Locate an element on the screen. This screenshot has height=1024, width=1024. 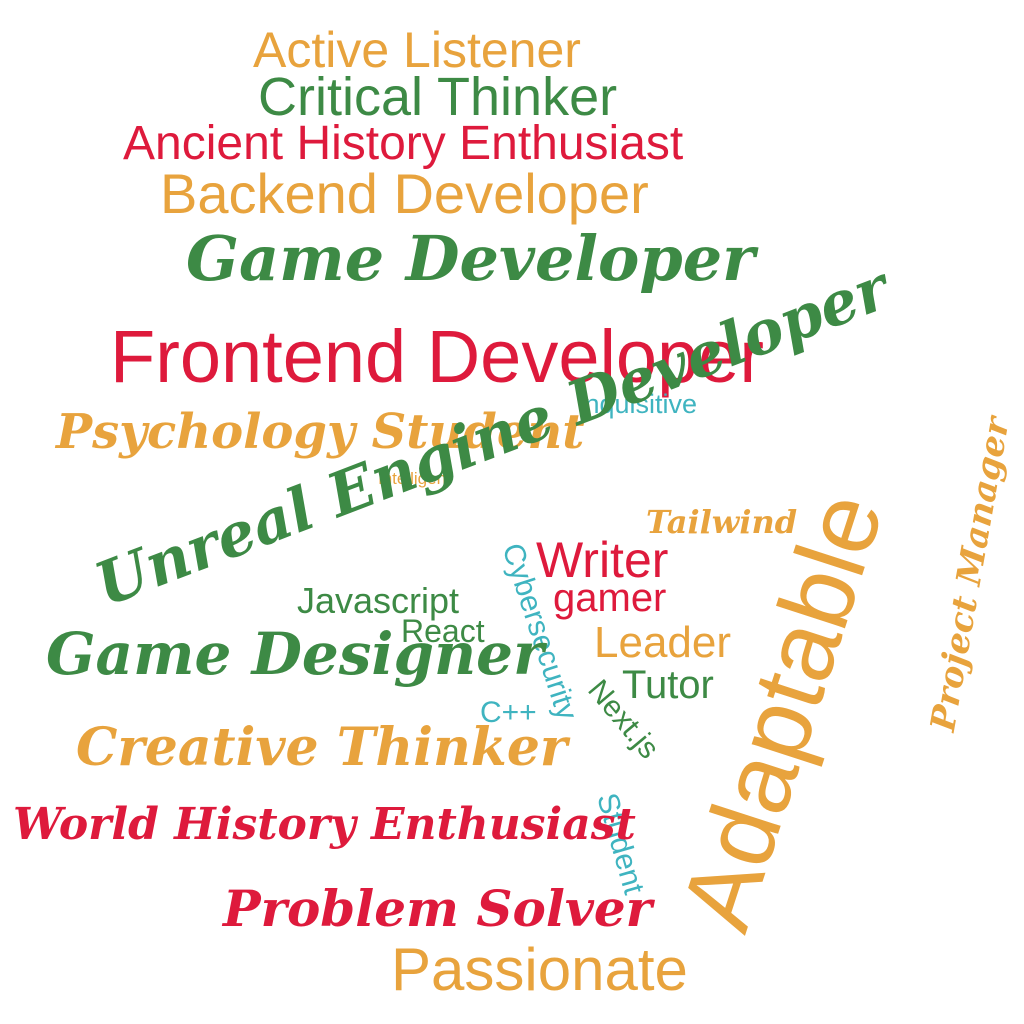
word-backend-developer: Backend Developer is located at coordinates (404, 193).